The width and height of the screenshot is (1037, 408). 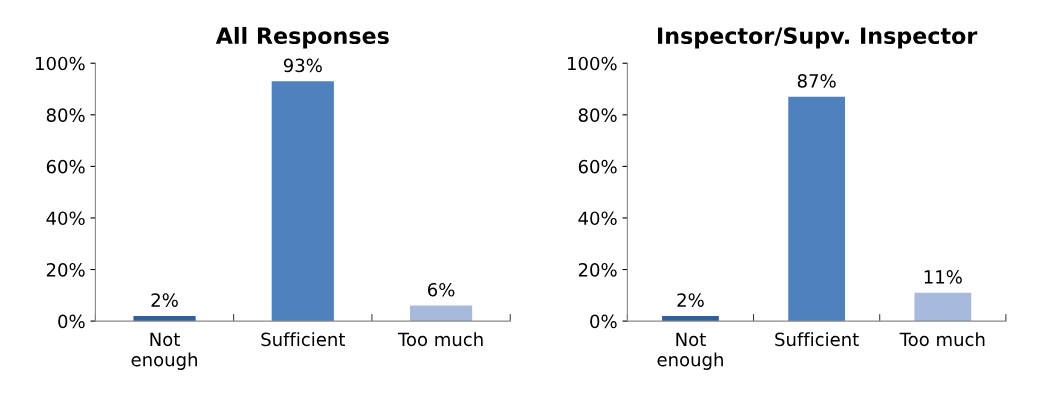 I want to click on data-label: 87%, so click(x=816, y=81).